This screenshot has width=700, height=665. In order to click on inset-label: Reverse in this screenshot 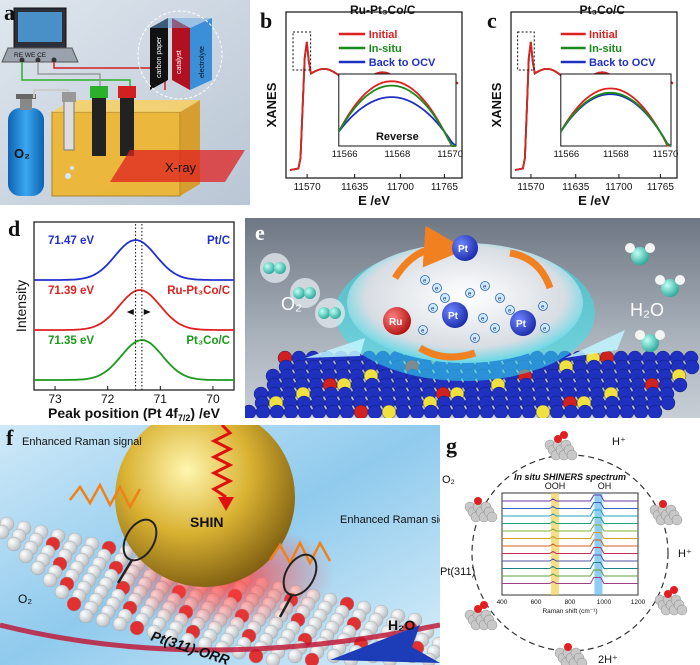, I will do `click(397, 137)`.